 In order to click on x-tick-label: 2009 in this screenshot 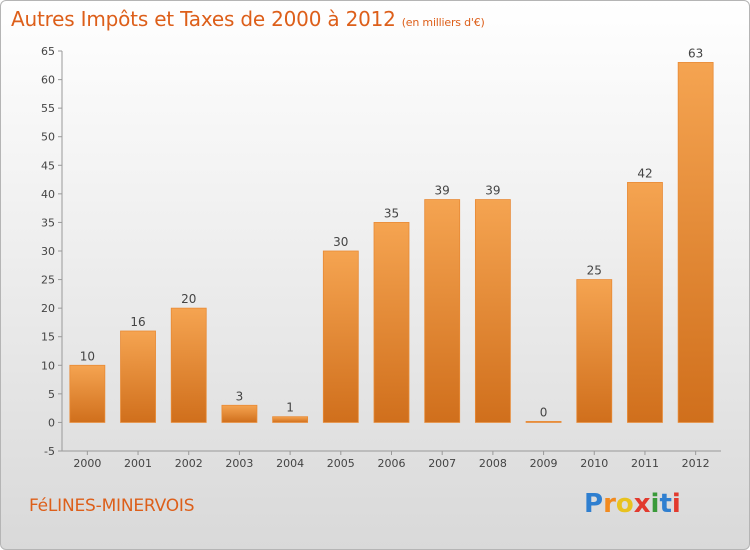, I will do `click(544, 463)`.